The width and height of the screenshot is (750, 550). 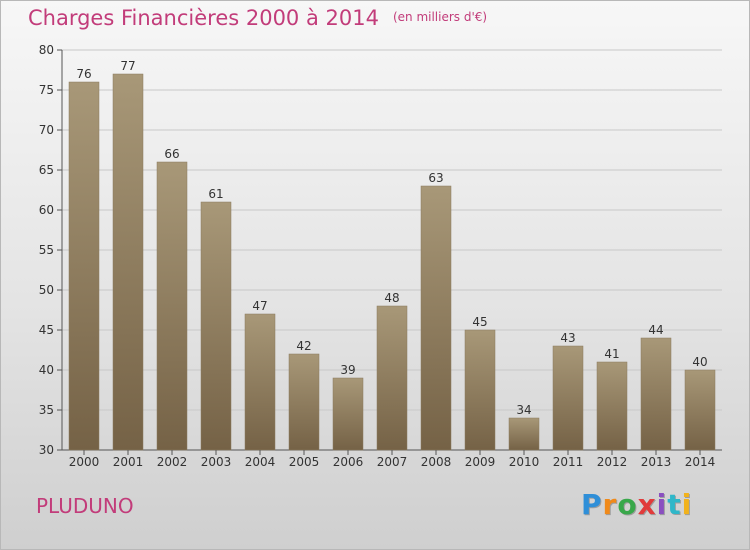 I want to click on x-tick-label: 2007, so click(x=392, y=462).